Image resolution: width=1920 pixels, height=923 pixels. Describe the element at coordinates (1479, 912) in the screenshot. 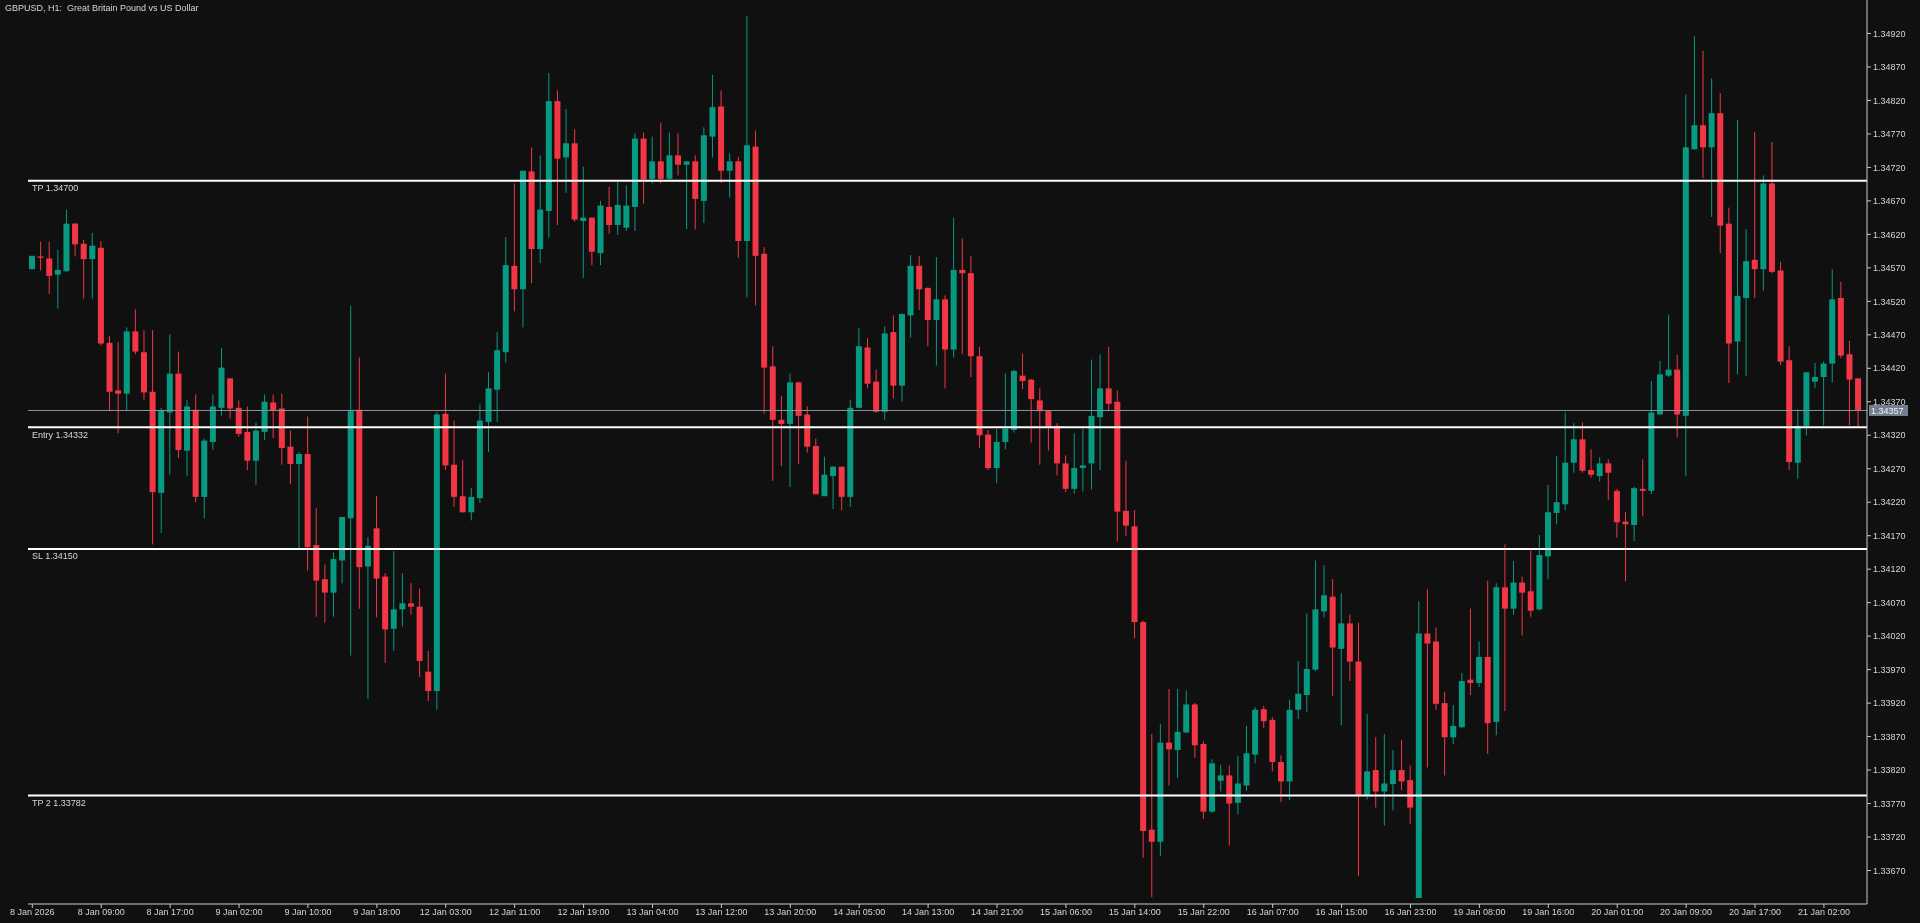

I see `x-tick-label: 19 Jan 08:00` at that location.